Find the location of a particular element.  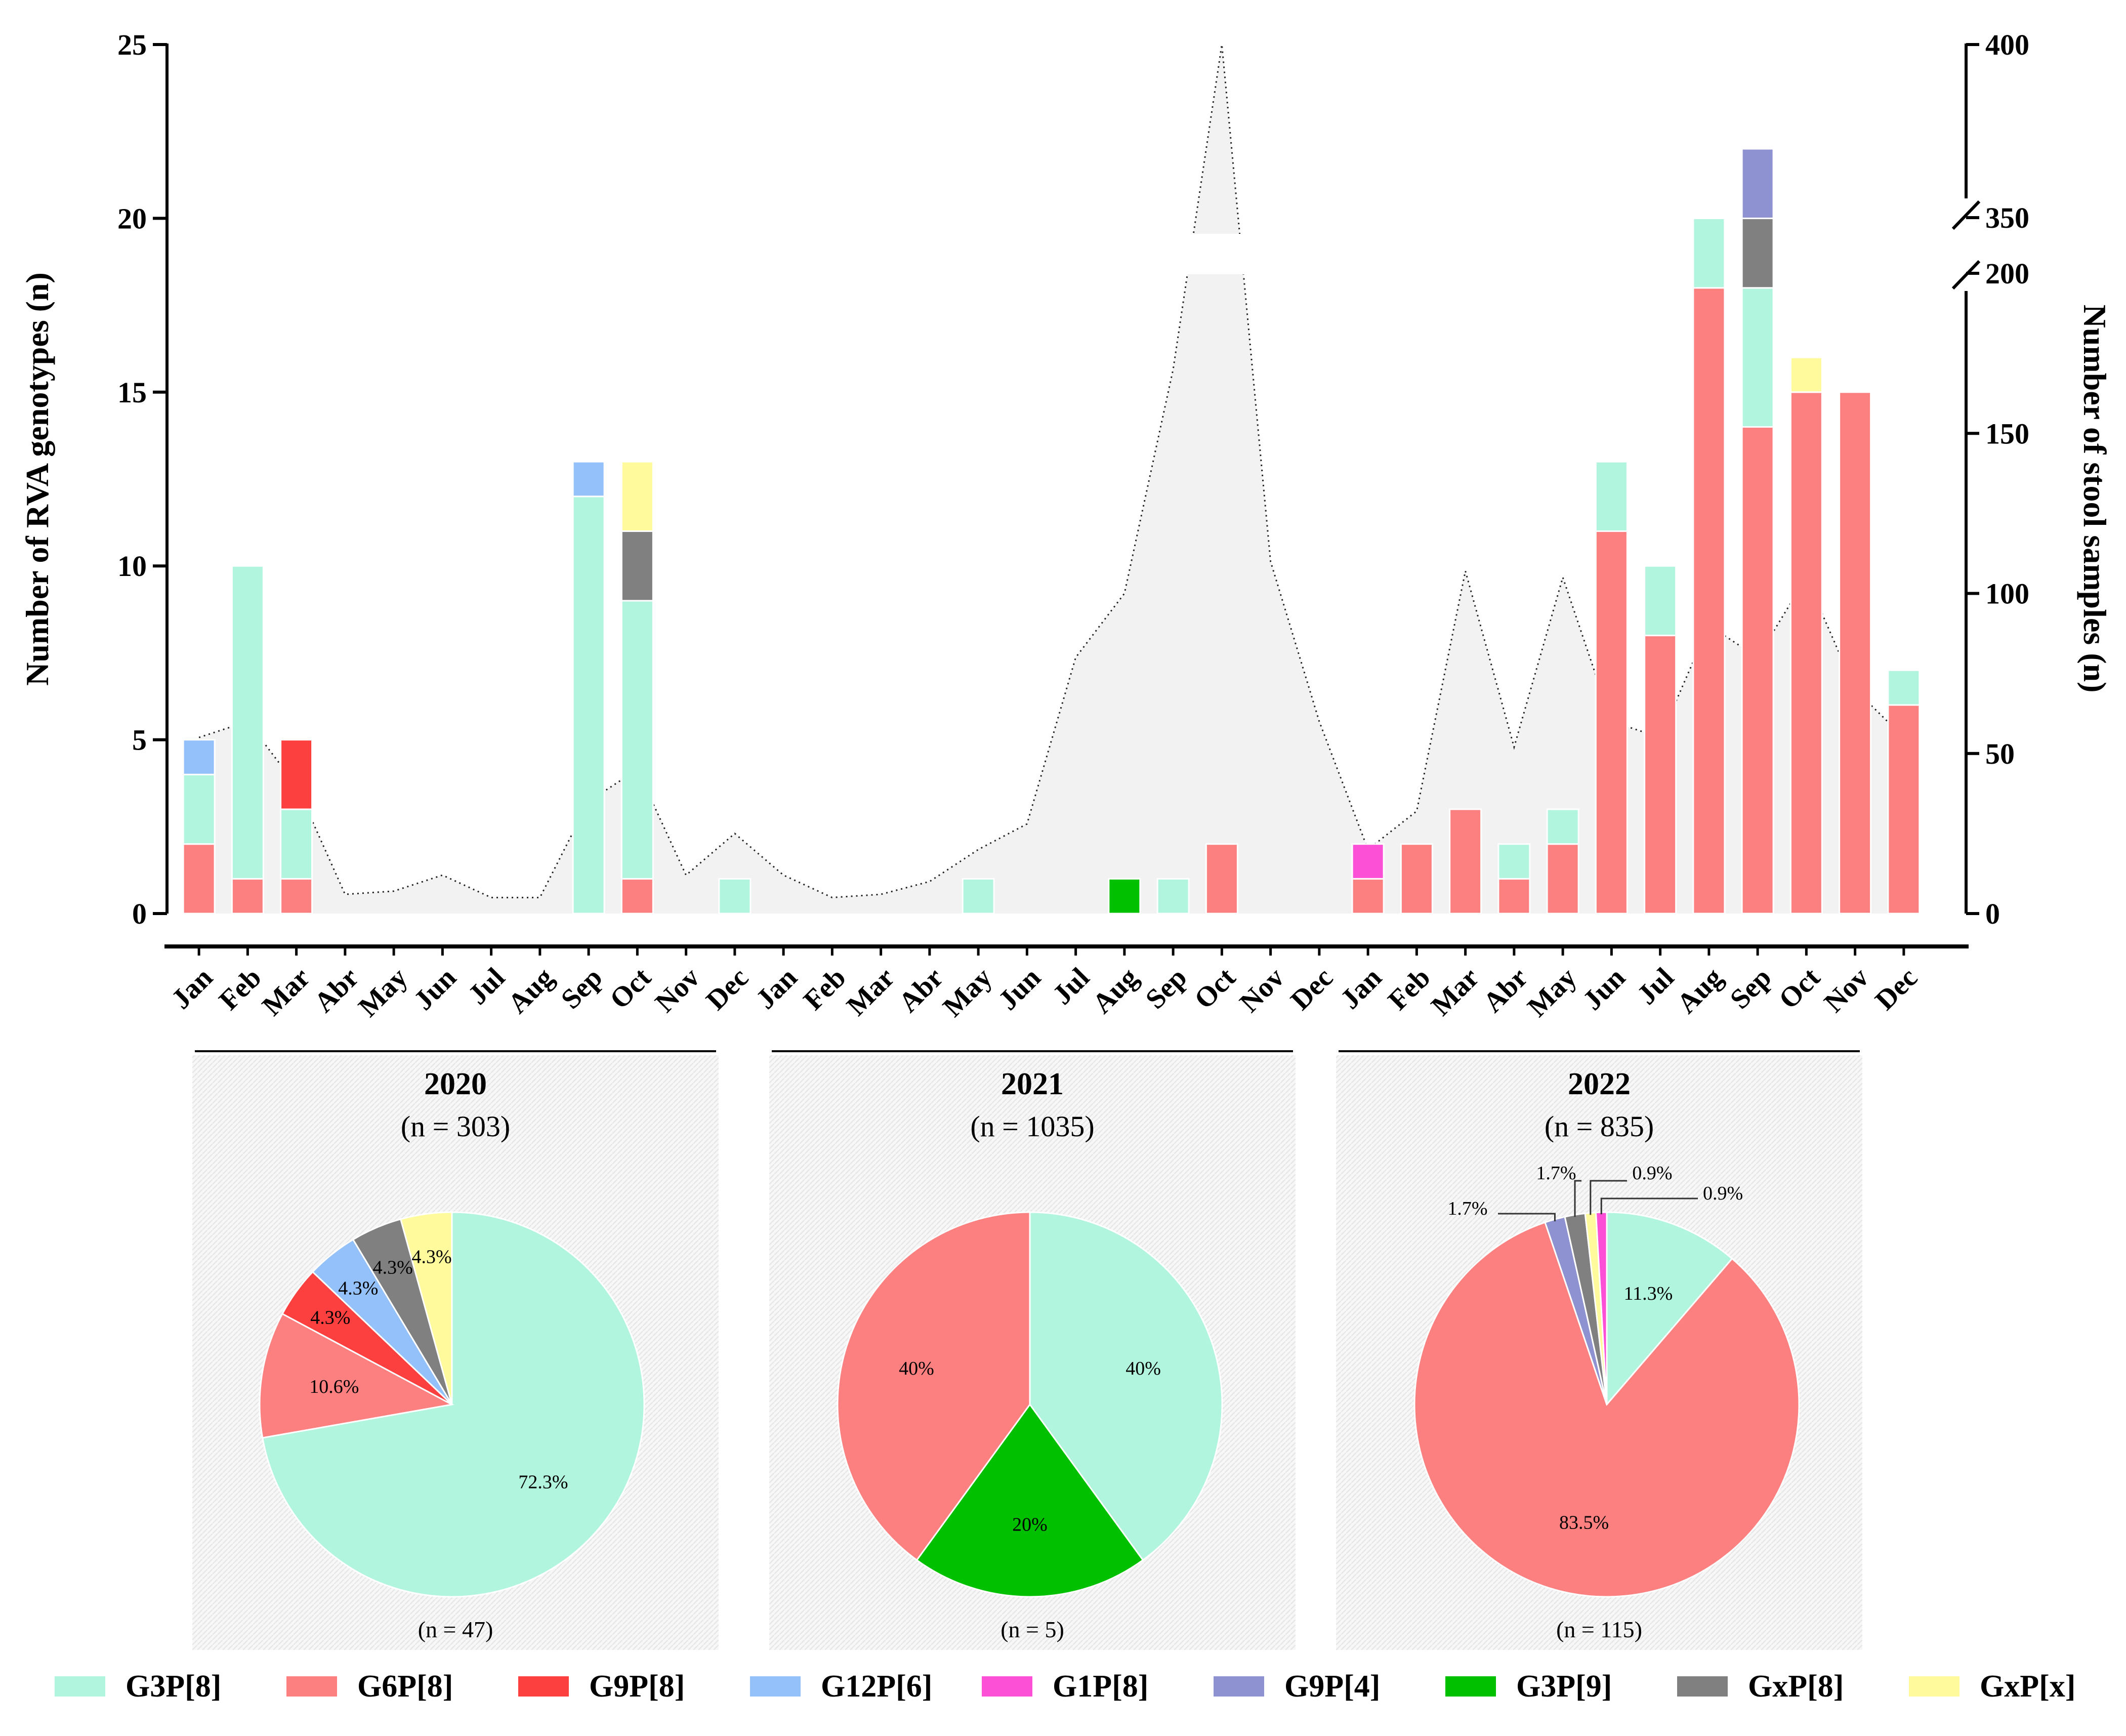

pie-slice-GxP[x] is located at coordinates (426, 1308).